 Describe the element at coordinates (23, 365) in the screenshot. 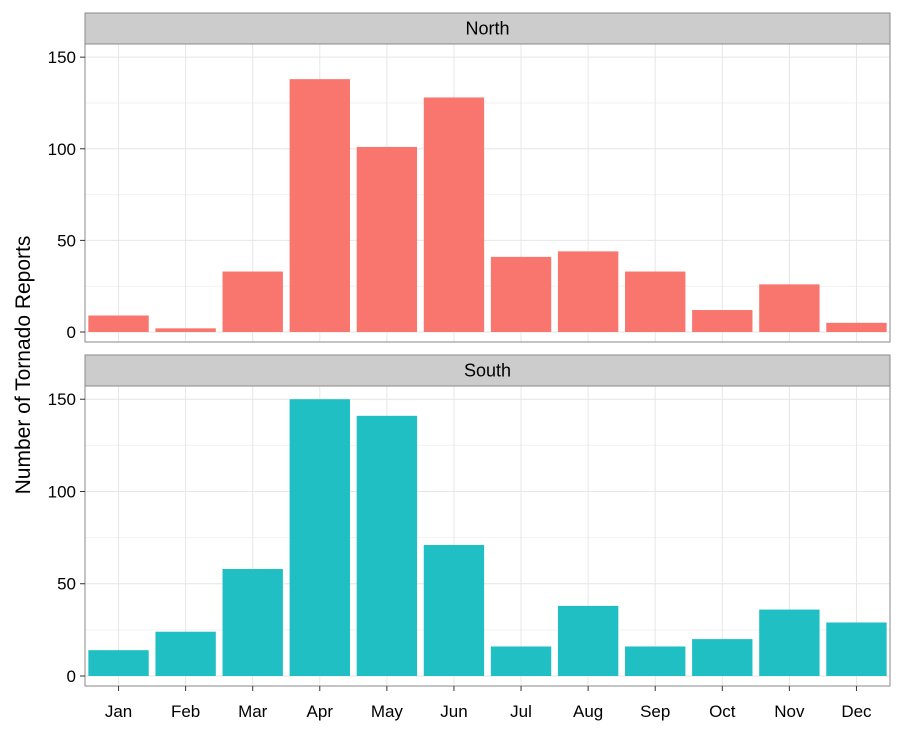

I see `y-axis-title: Number of Tornado Reports` at that location.